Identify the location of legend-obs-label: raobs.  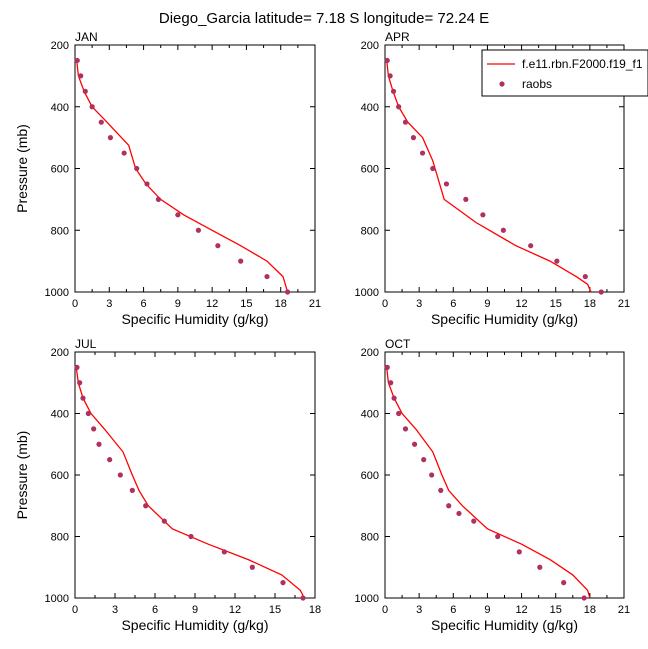
(537, 84).